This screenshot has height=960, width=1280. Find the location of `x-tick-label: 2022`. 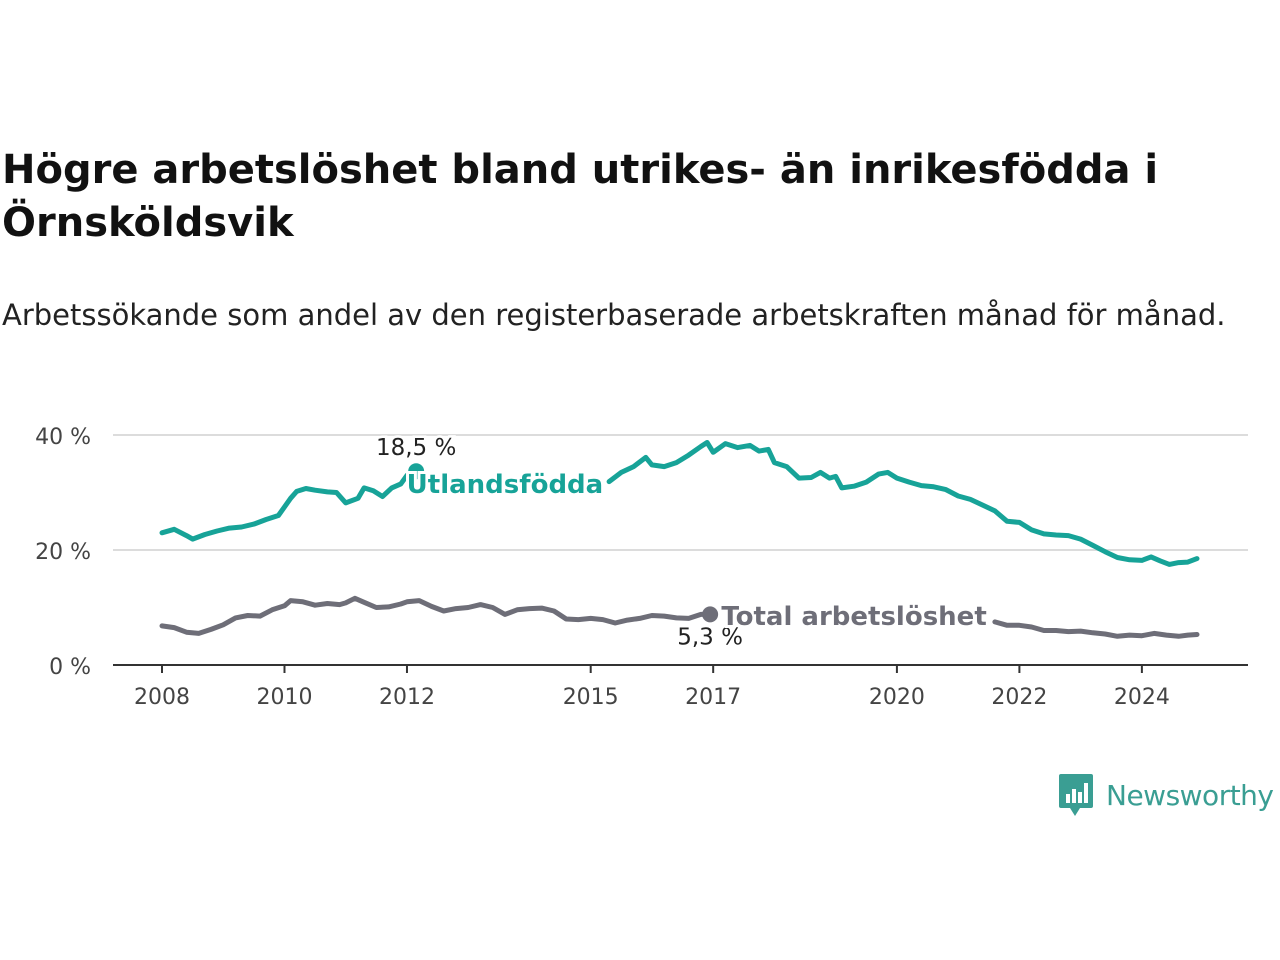

x-tick-label: 2022 is located at coordinates (1019, 697).